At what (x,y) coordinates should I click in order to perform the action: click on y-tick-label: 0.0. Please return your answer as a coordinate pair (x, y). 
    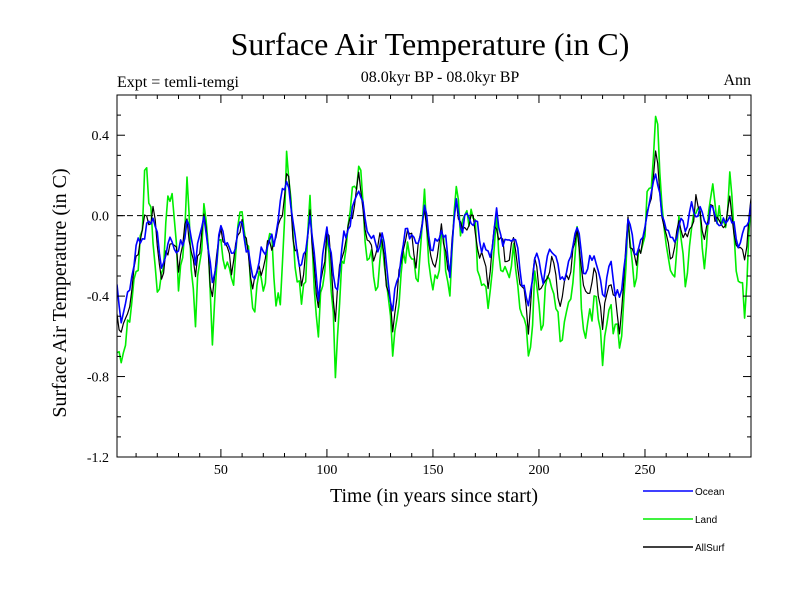
    Looking at the image, I should click on (101, 217).